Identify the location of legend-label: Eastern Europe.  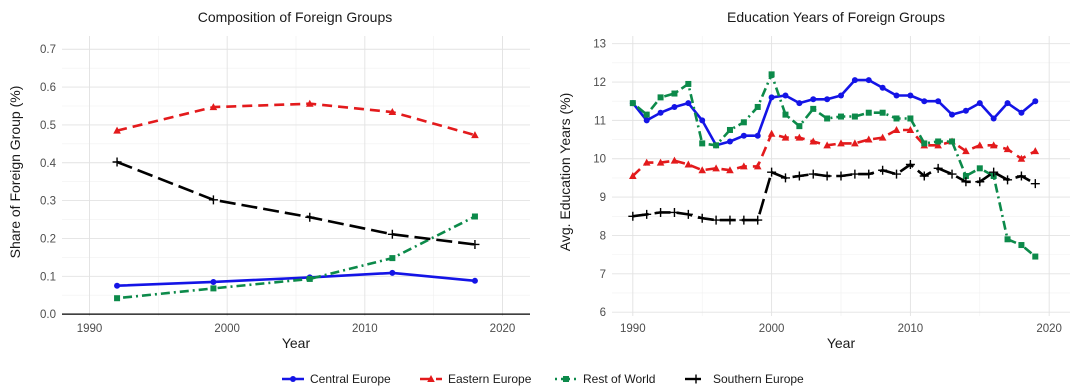
(490, 379).